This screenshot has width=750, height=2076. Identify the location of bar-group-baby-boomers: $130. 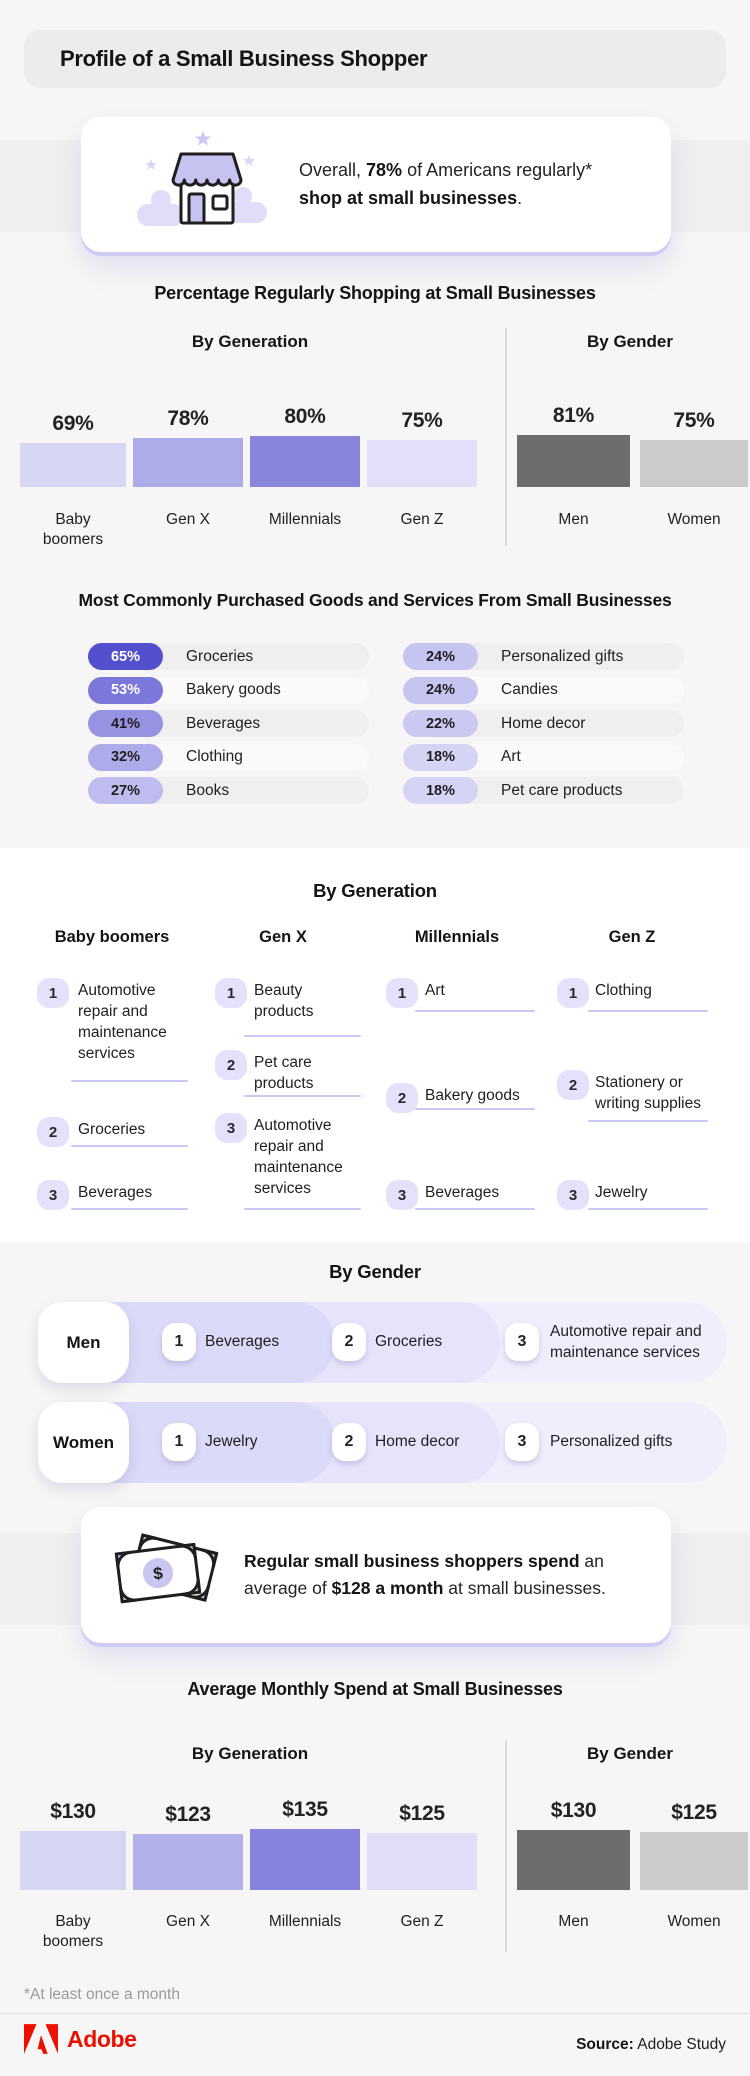
(73, 1845).